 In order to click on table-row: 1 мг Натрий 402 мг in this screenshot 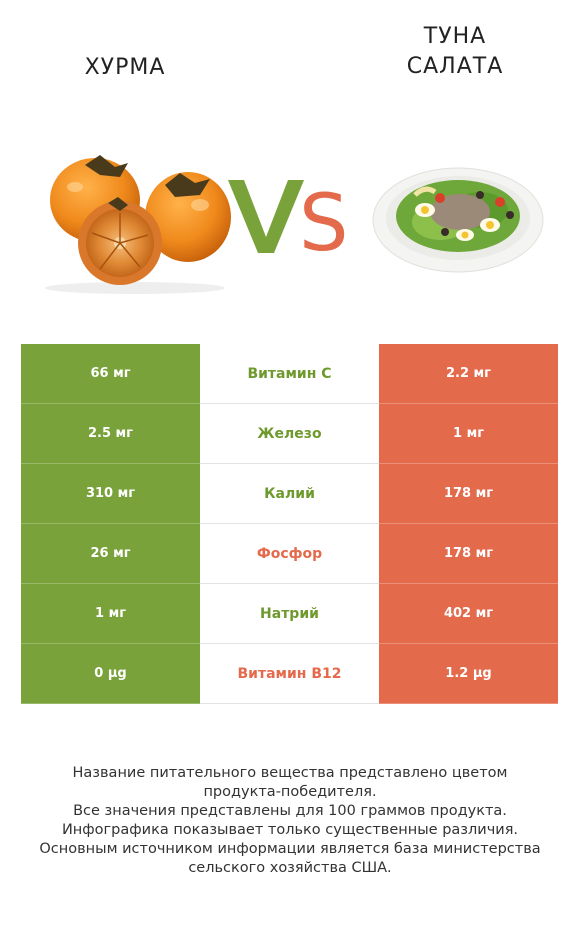, I will do `click(289, 614)`.